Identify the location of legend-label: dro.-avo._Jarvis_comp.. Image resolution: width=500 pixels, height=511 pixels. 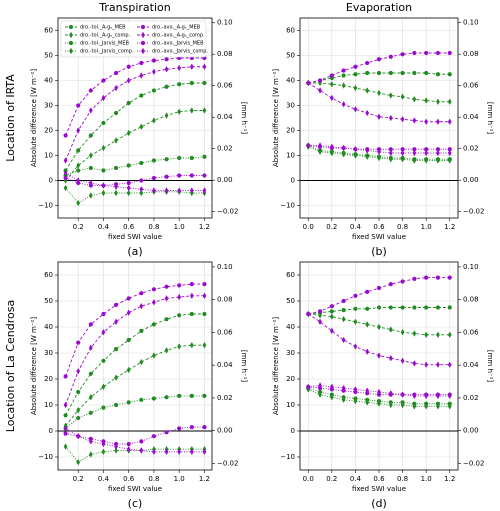
(180, 52).